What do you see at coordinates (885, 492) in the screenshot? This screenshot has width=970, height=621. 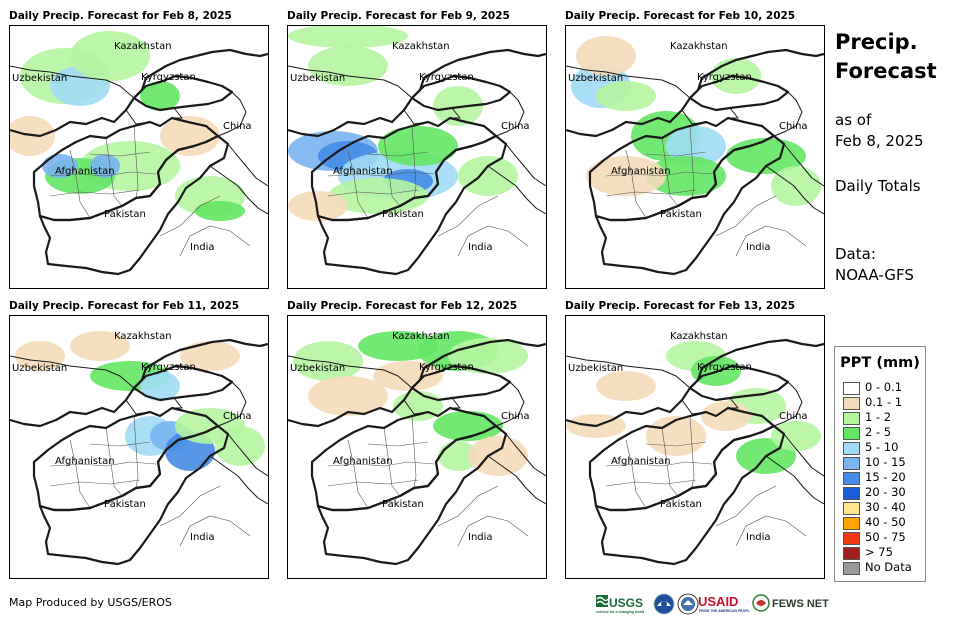 I see `legend-label: 20 - 30` at bounding box center [885, 492].